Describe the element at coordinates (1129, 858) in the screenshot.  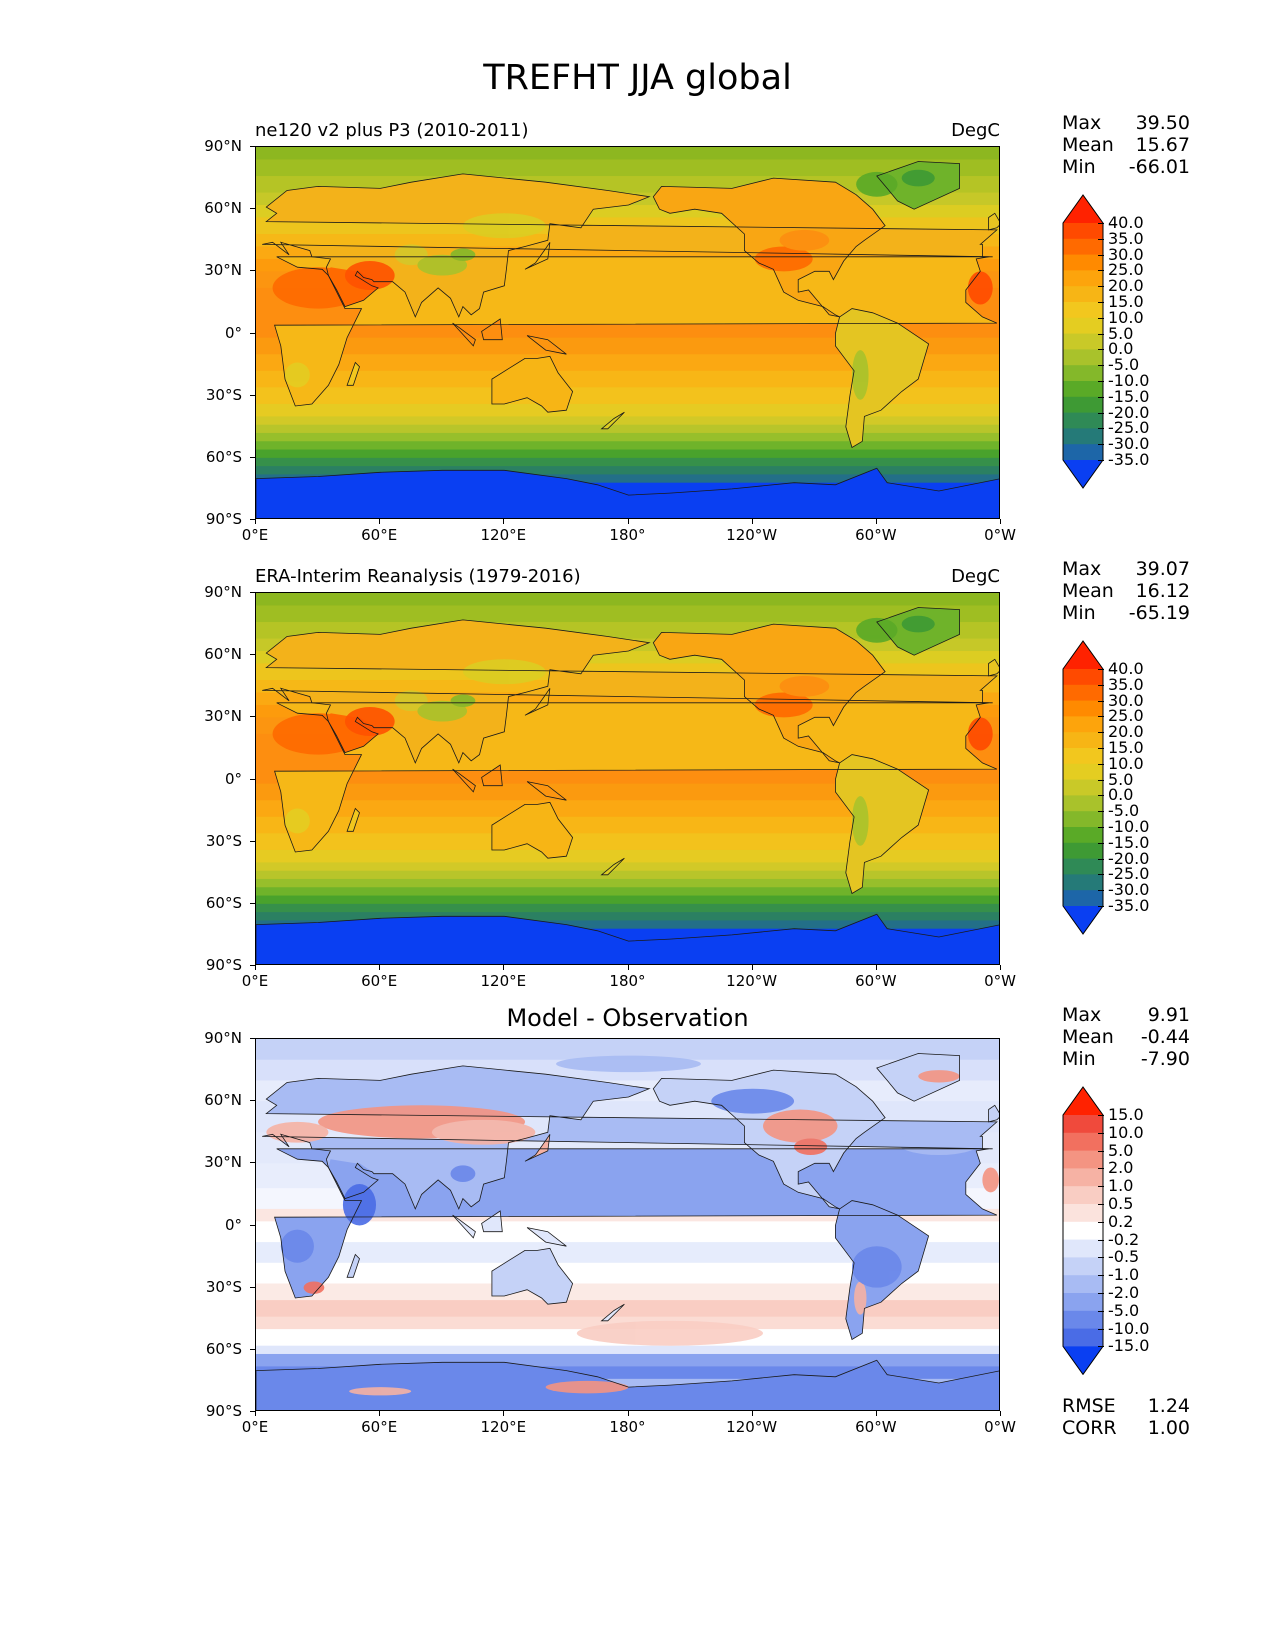
I see `colorbar-tick-label: -20.0` at that location.